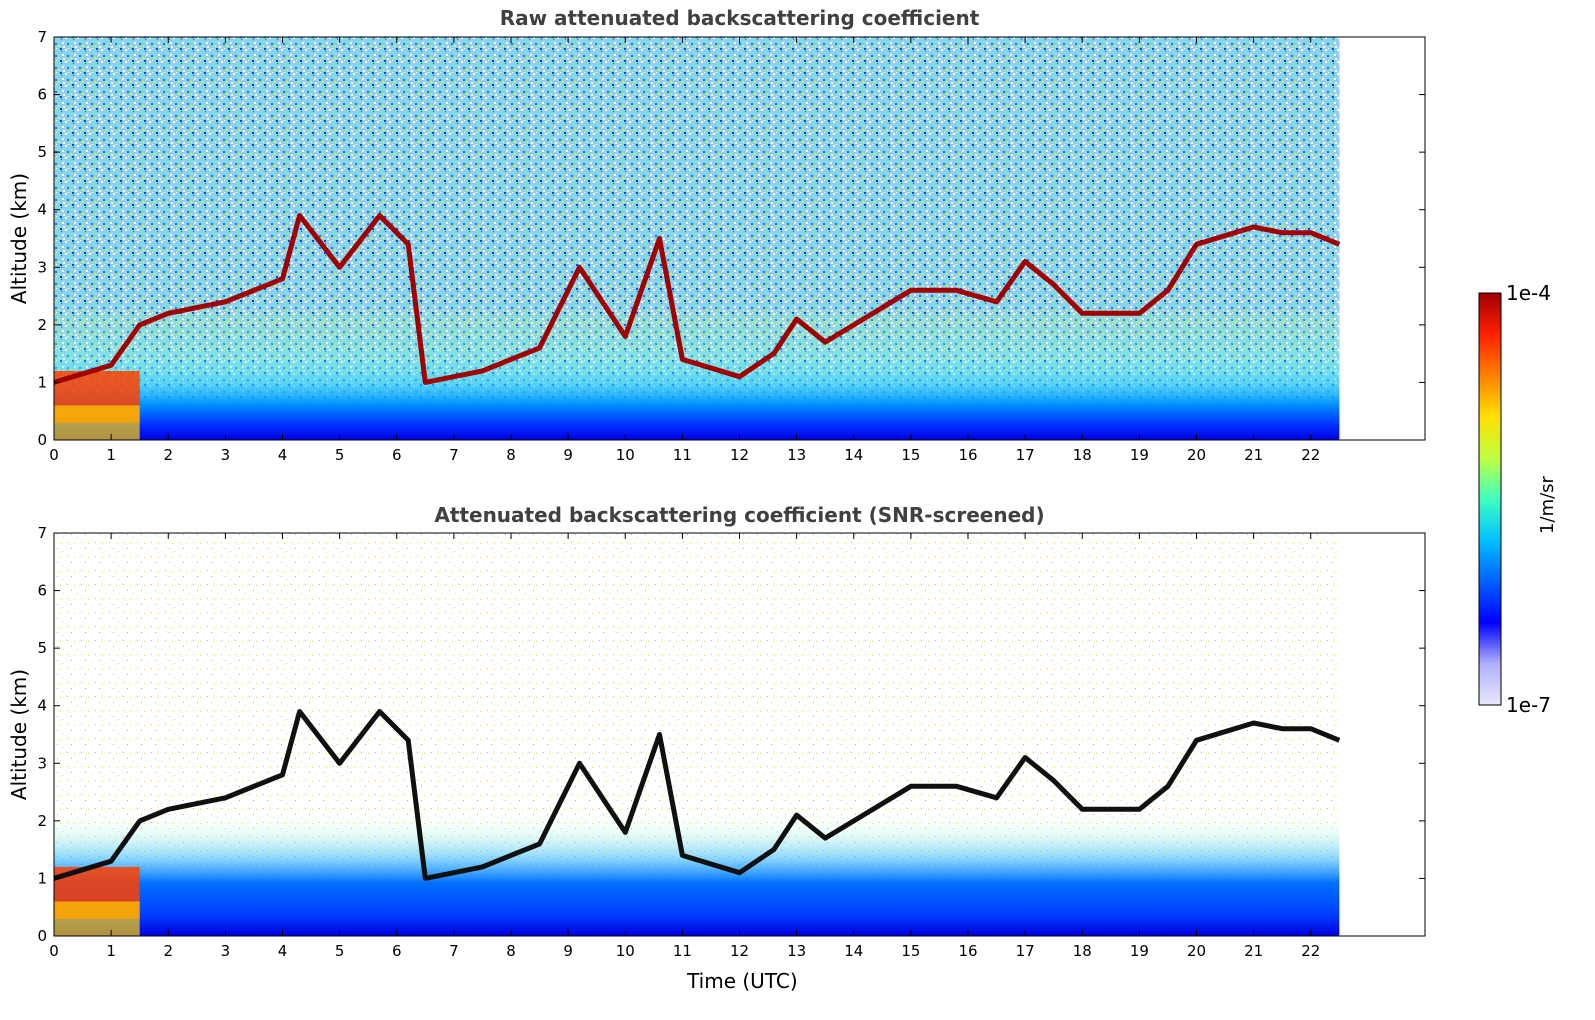 This screenshot has height=1020, width=1595. I want to click on colorbar-min-label: 1e-7, so click(1528, 705).